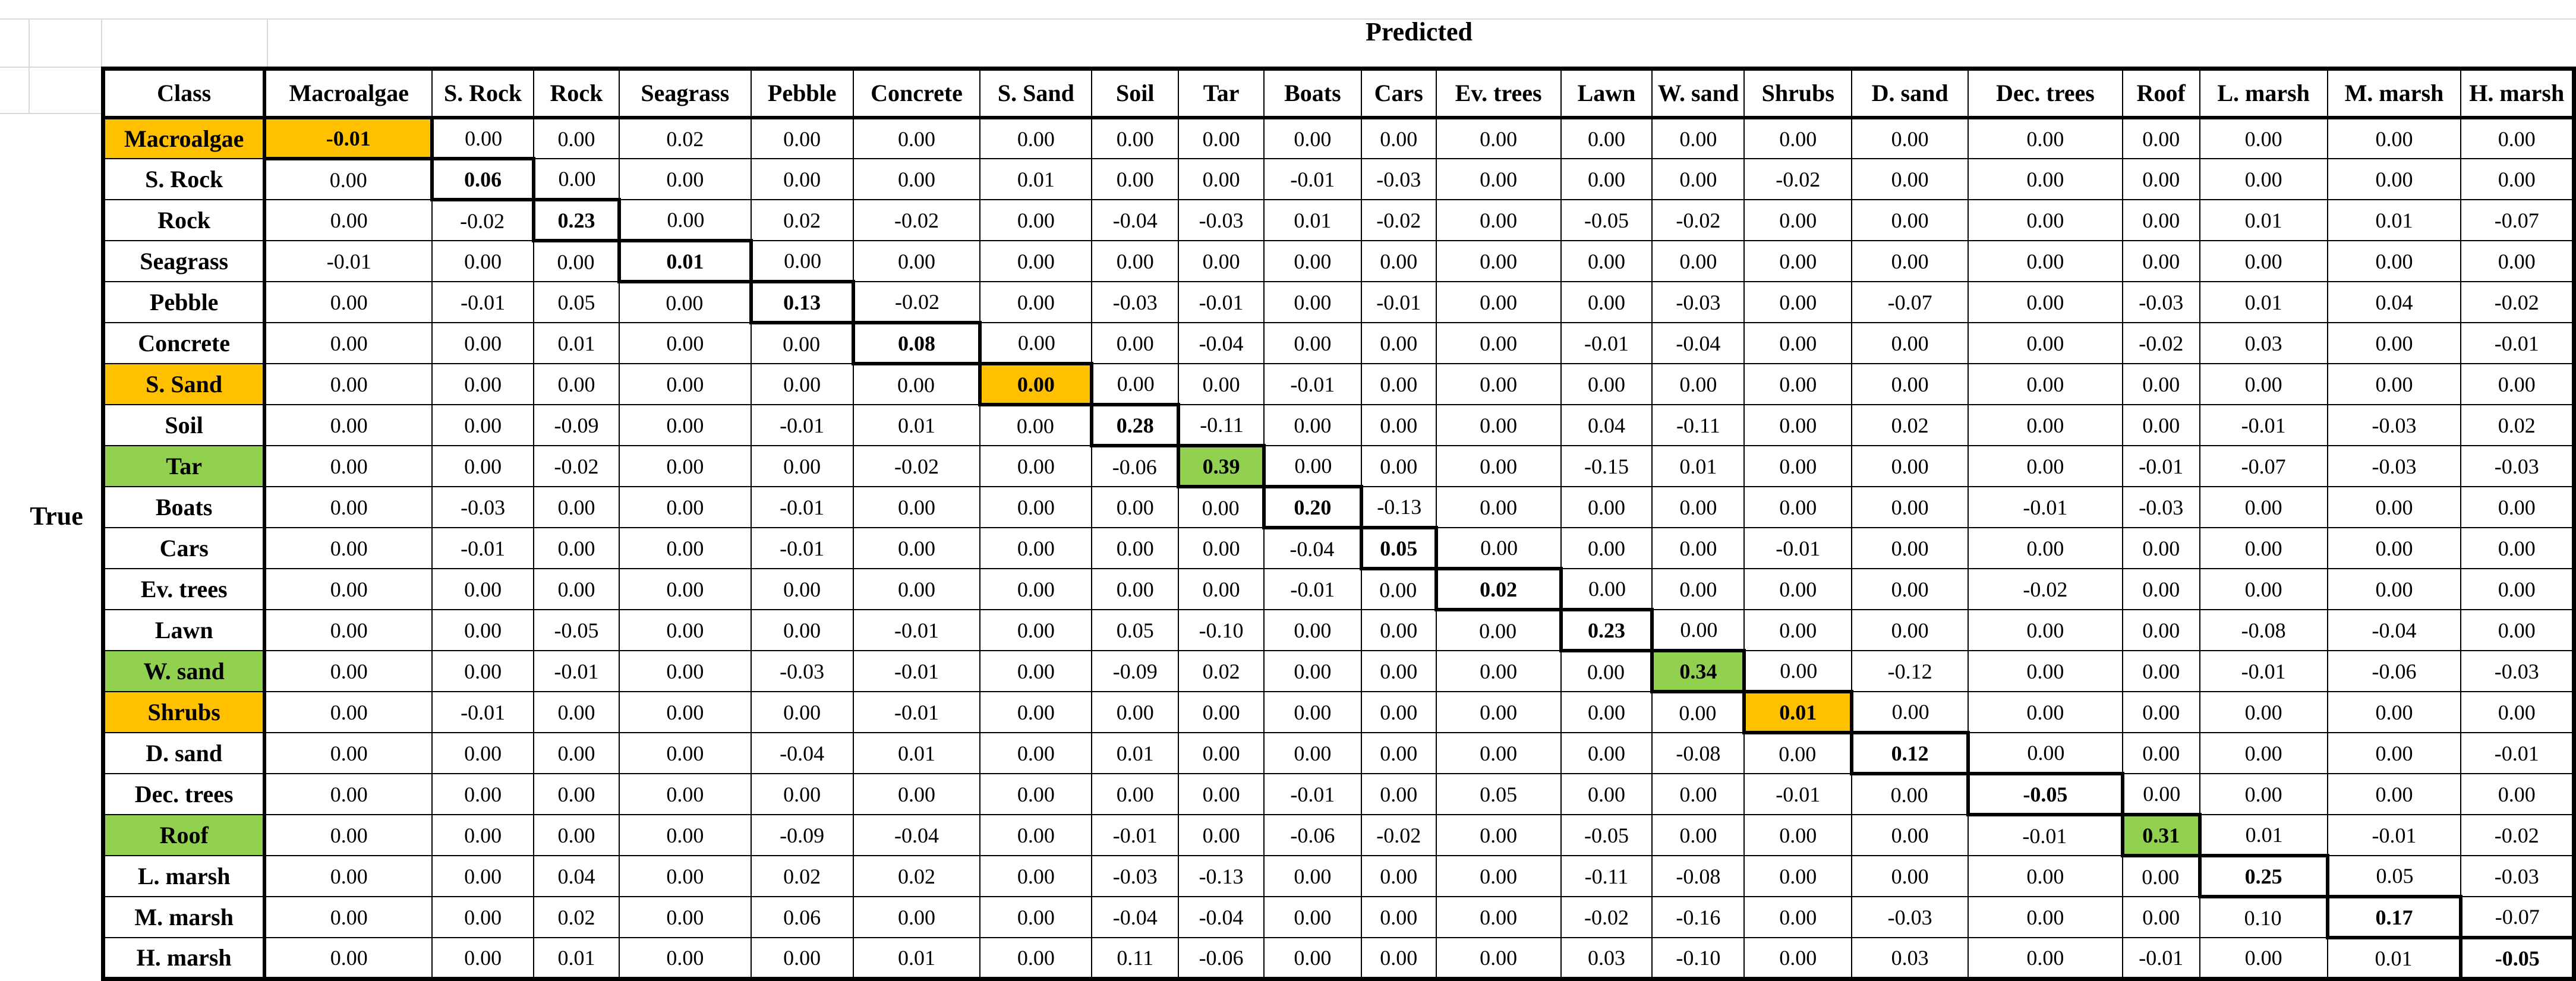  Describe the element at coordinates (576, 630) in the screenshot. I see `cell-lawn-rock: -0.05` at that location.